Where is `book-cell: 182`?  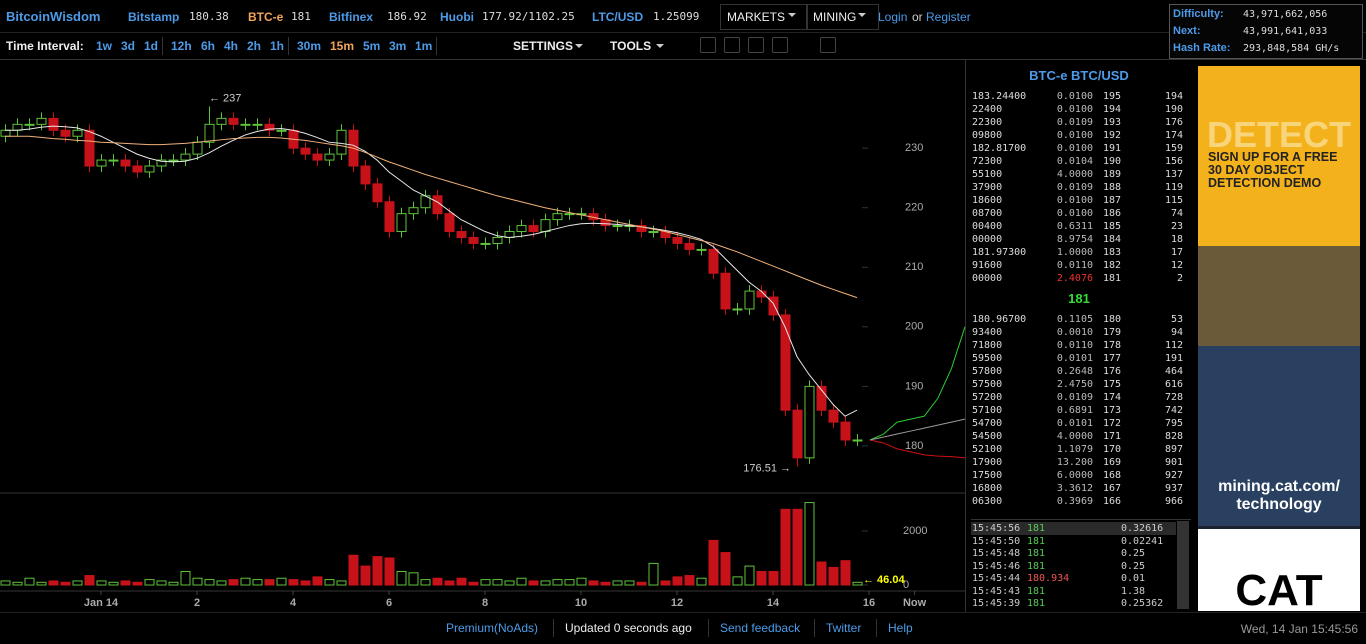 book-cell: 182 is located at coordinates (1111, 265).